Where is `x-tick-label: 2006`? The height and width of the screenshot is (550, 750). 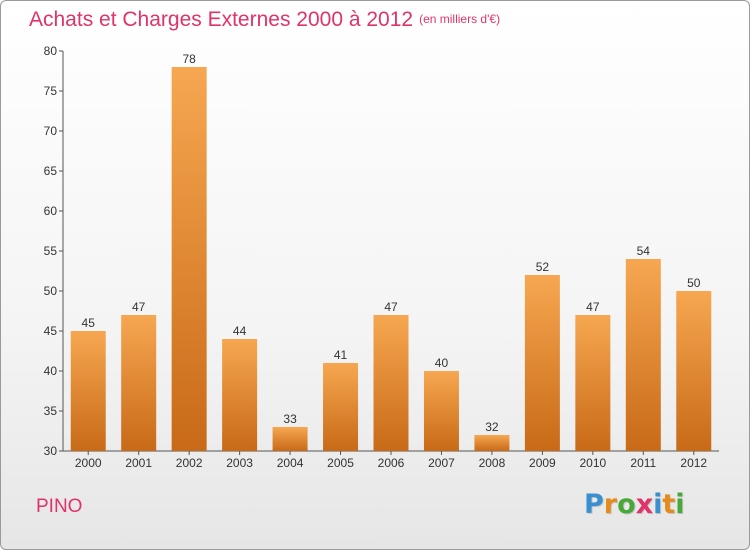
x-tick-label: 2006 is located at coordinates (391, 463).